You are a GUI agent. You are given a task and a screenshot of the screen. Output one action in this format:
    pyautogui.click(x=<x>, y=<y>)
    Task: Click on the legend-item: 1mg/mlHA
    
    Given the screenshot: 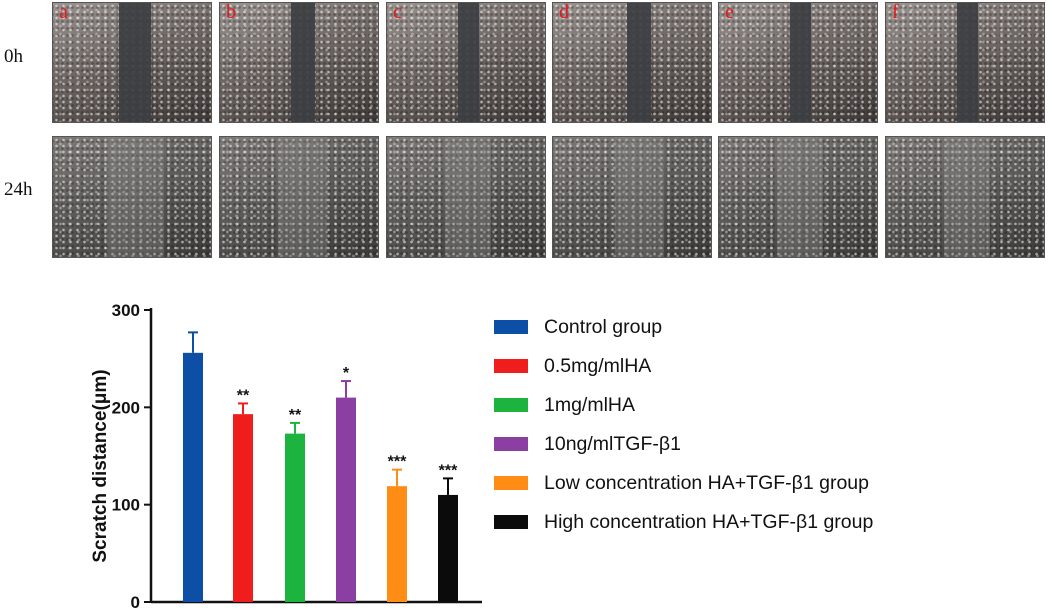 What is the action you would take?
    pyautogui.click(x=754, y=405)
    